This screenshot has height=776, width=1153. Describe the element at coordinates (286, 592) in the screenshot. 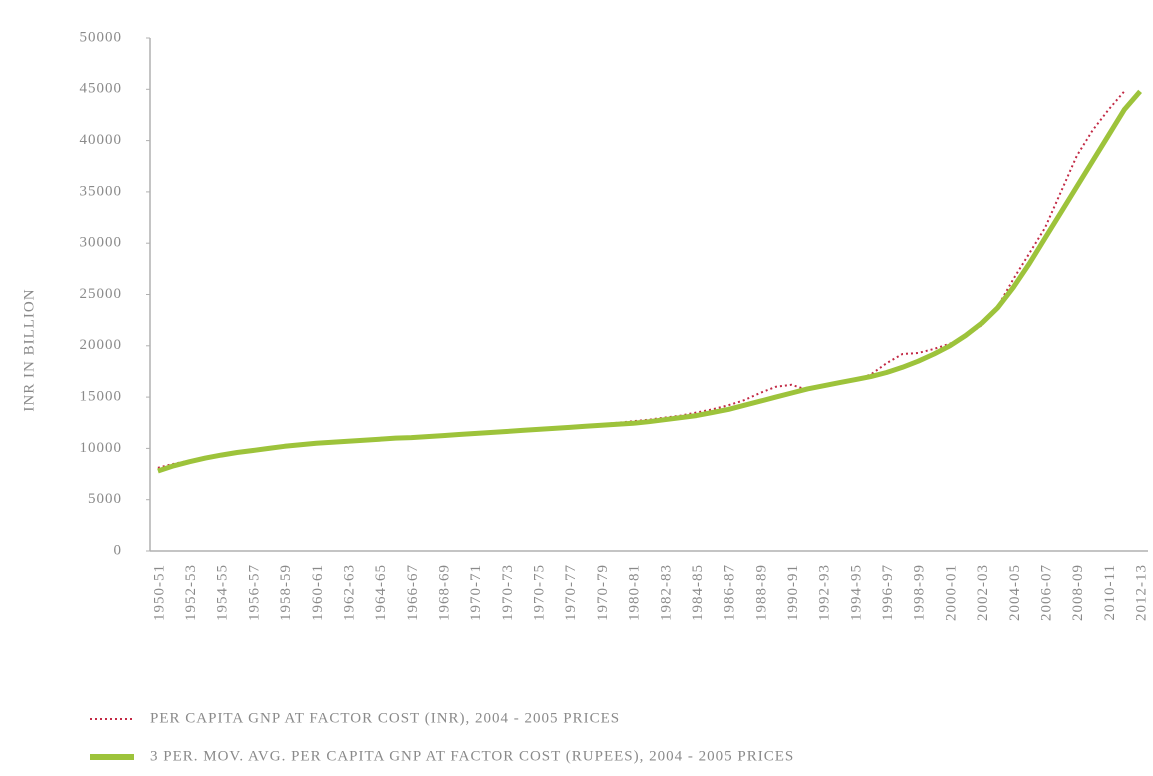

I see `x-tick-label: 1958-59` at that location.